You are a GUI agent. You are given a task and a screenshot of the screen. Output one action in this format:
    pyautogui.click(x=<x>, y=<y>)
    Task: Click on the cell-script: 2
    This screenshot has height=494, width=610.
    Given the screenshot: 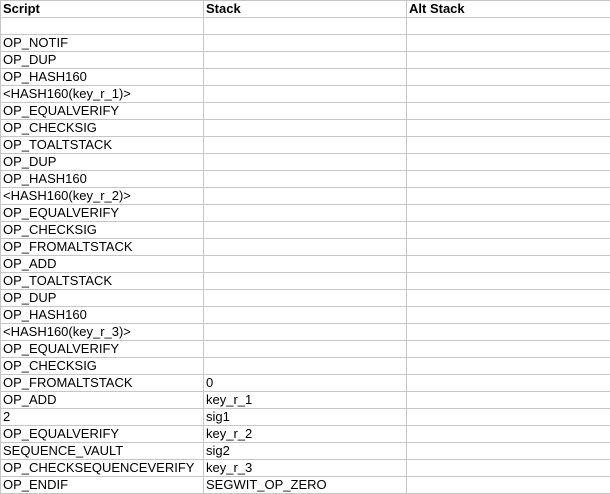 What is the action you would take?
    pyautogui.click(x=102, y=417)
    